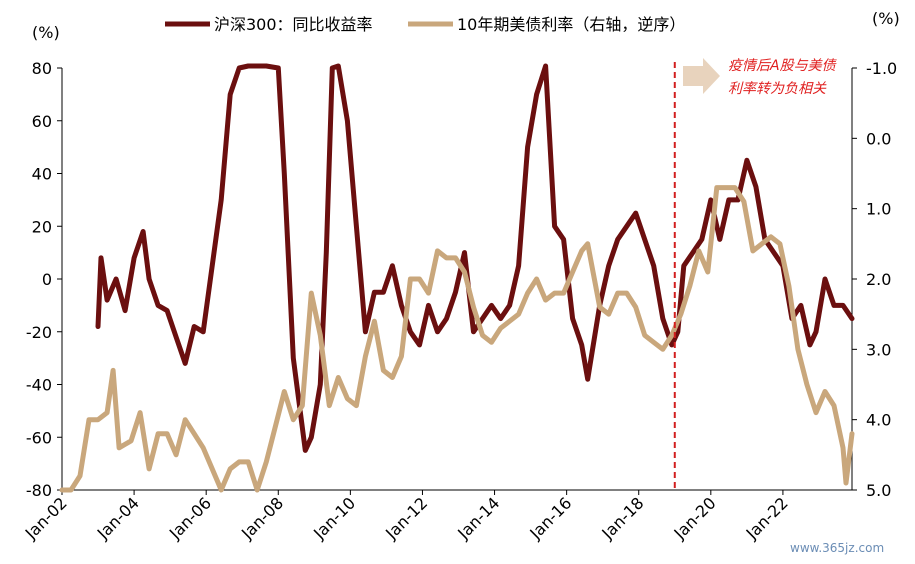  What do you see at coordinates (262, 518) in the screenshot?
I see `x-tick-label: Jan-08` at bounding box center [262, 518].